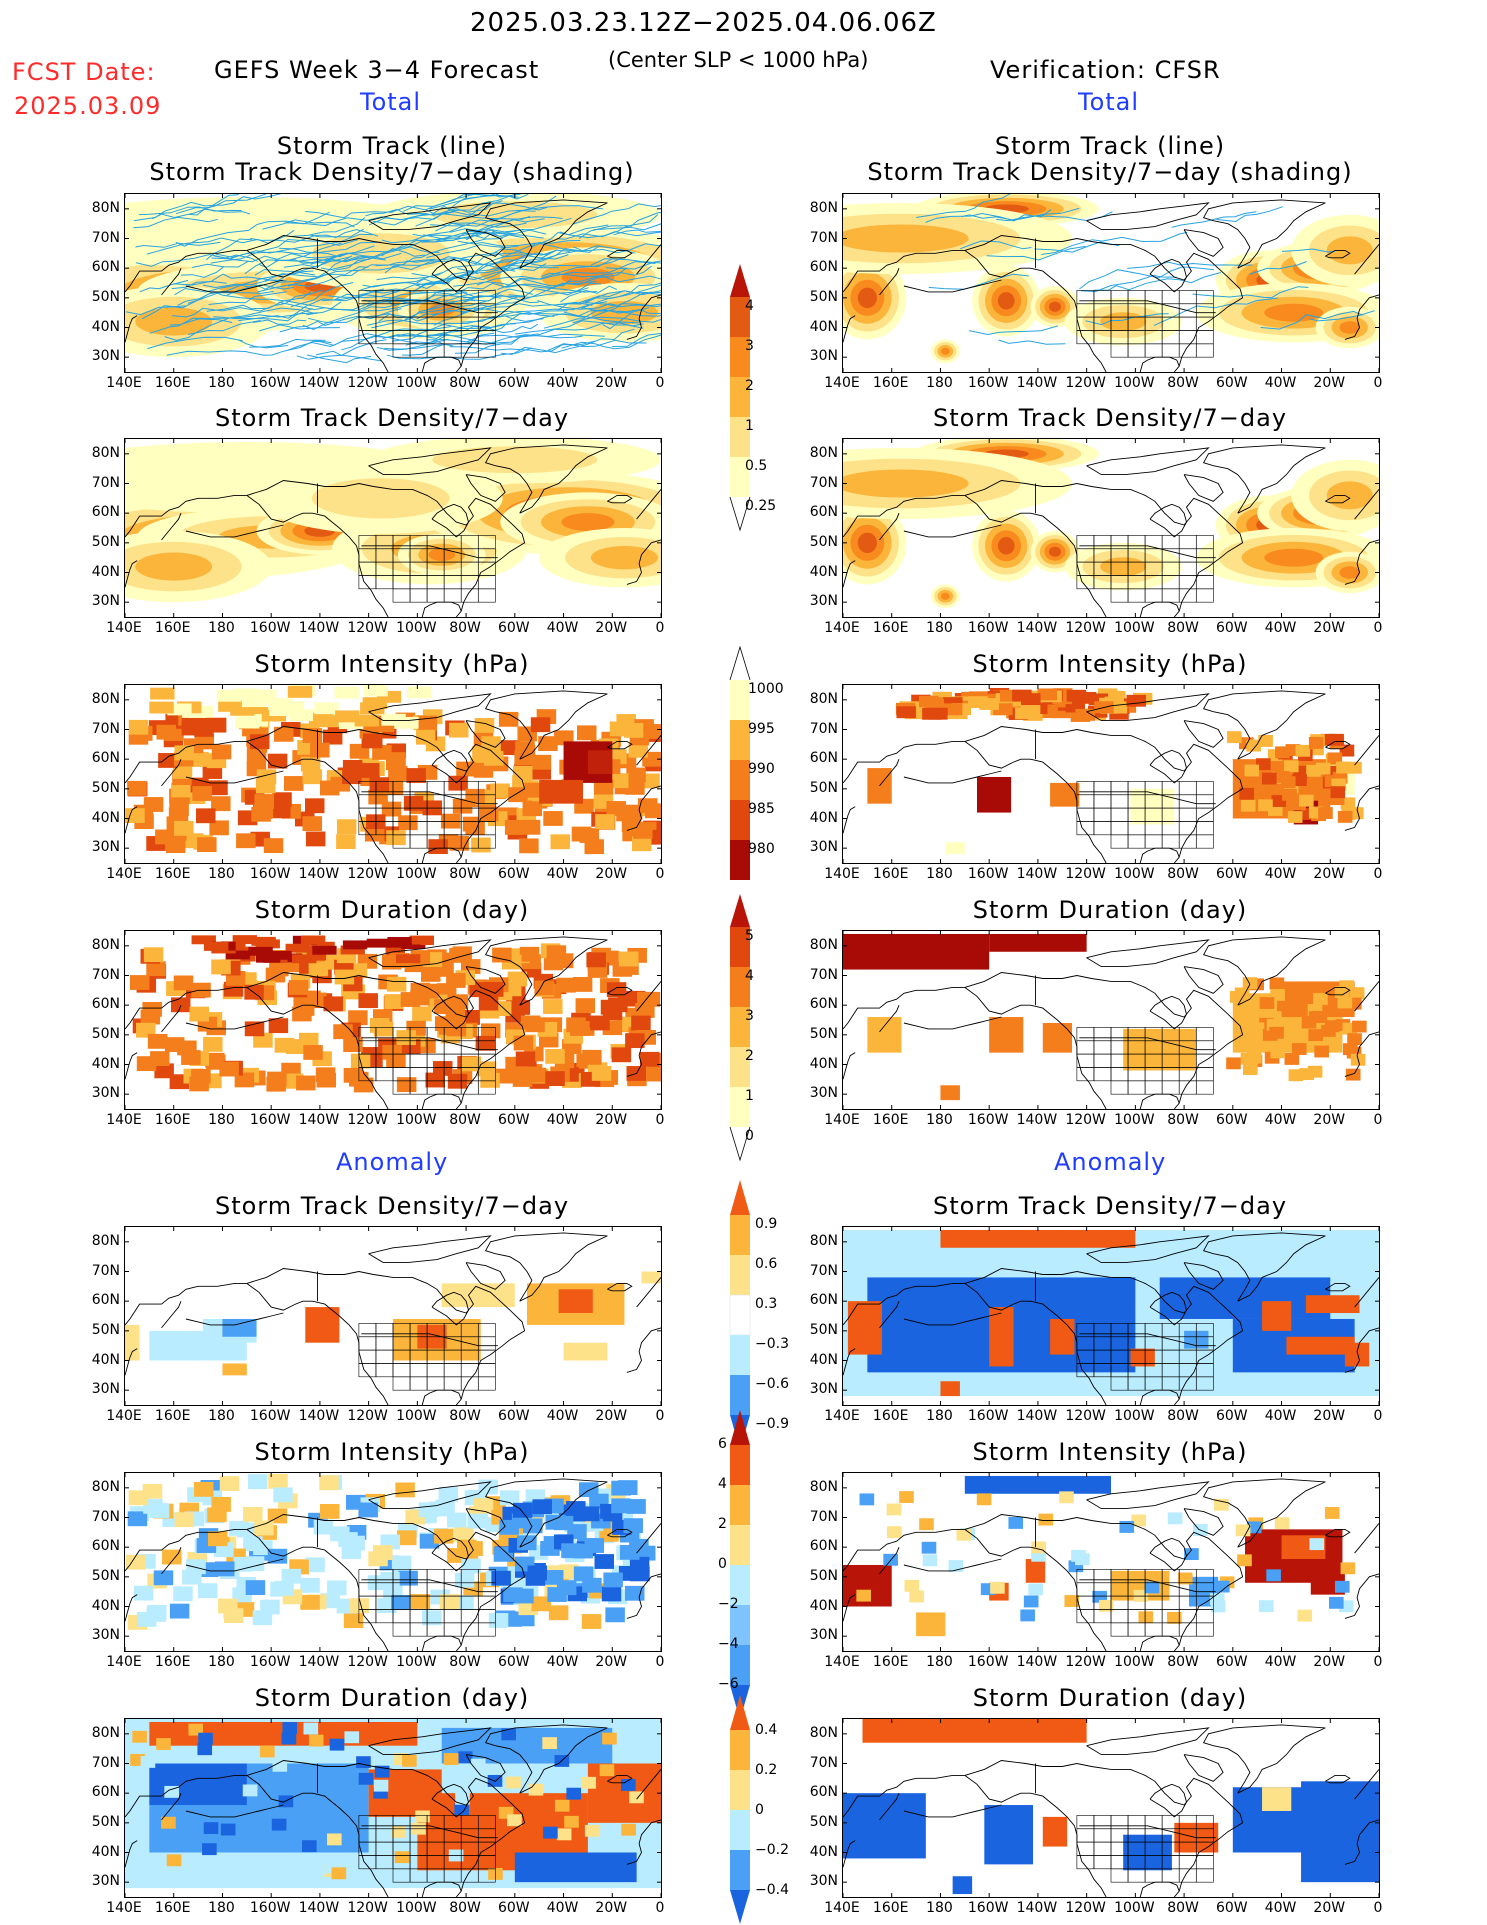  I want to click on condition-subtitle: (Center SLP < 1000 hPa), so click(738, 60).